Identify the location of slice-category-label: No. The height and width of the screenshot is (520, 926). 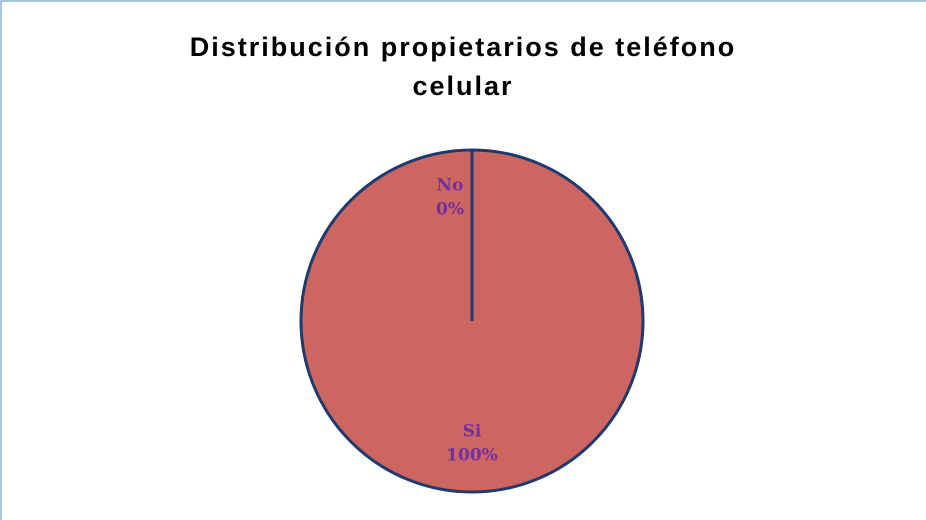
(450, 185).